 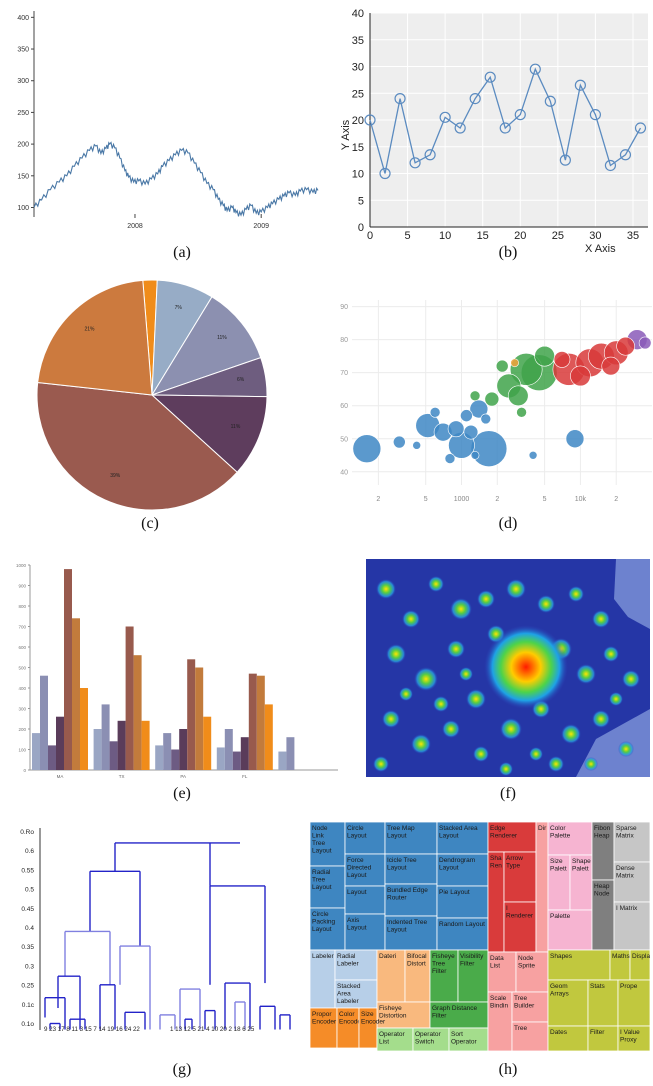 What do you see at coordinates (504, 832) in the screenshot?
I see `treemap-label: Edge Renderer` at bounding box center [504, 832].